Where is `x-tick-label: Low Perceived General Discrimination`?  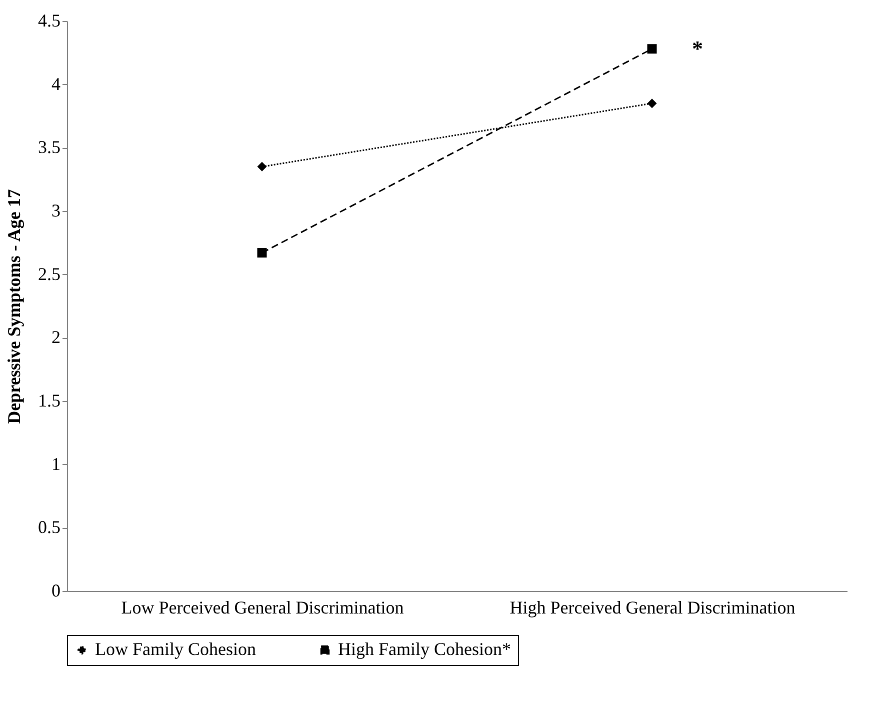 x-tick-label: Low Perceived General Discrimination is located at coordinates (262, 608).